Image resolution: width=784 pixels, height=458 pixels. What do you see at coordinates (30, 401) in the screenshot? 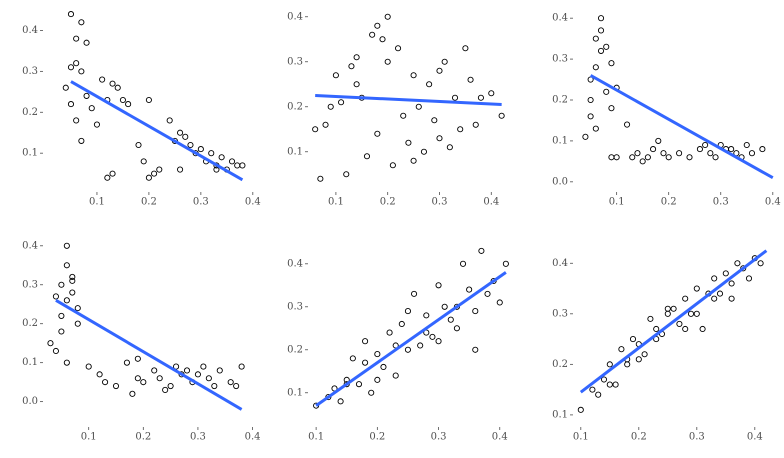
I see `y-tick-label: 0.0` at bounding box center [30, 401].